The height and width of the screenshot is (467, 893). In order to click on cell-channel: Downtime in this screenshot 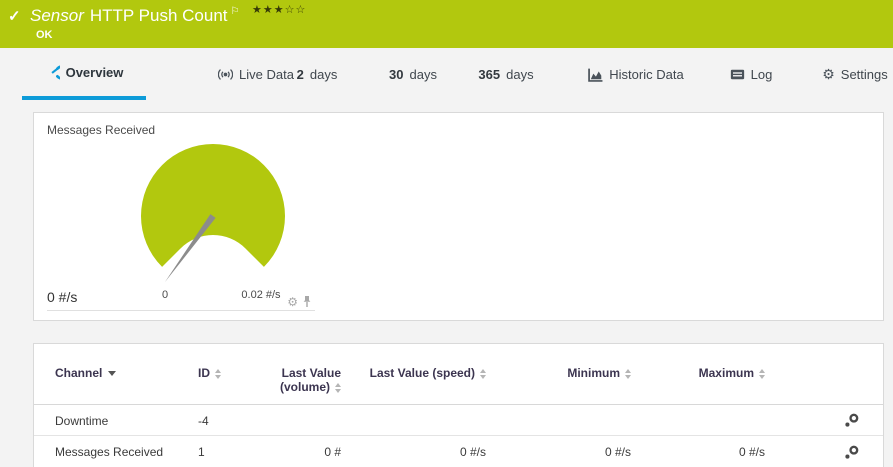, I will do `click(105, 420)`.